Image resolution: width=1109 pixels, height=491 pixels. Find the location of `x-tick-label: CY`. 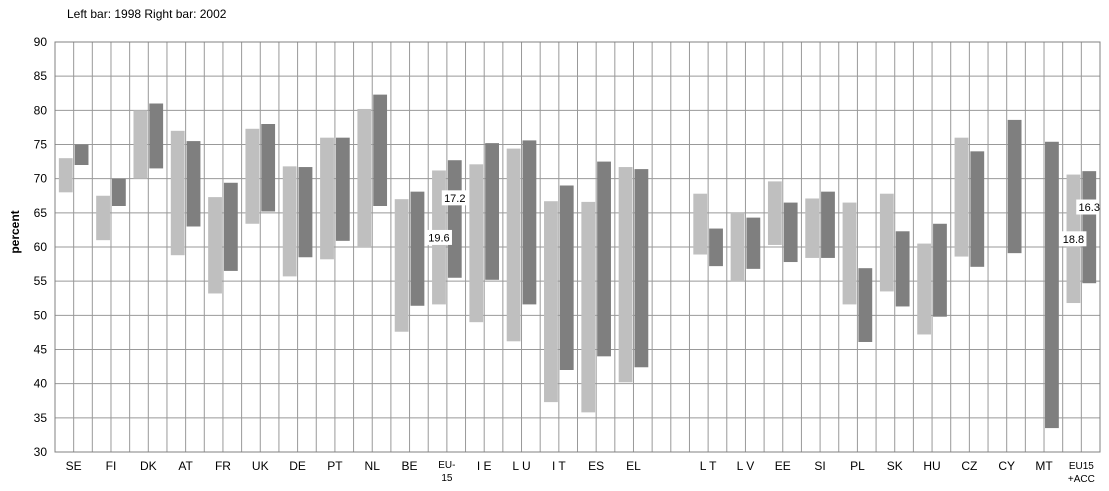

x-tick-label: CY is located at coordinates (1006, 466).